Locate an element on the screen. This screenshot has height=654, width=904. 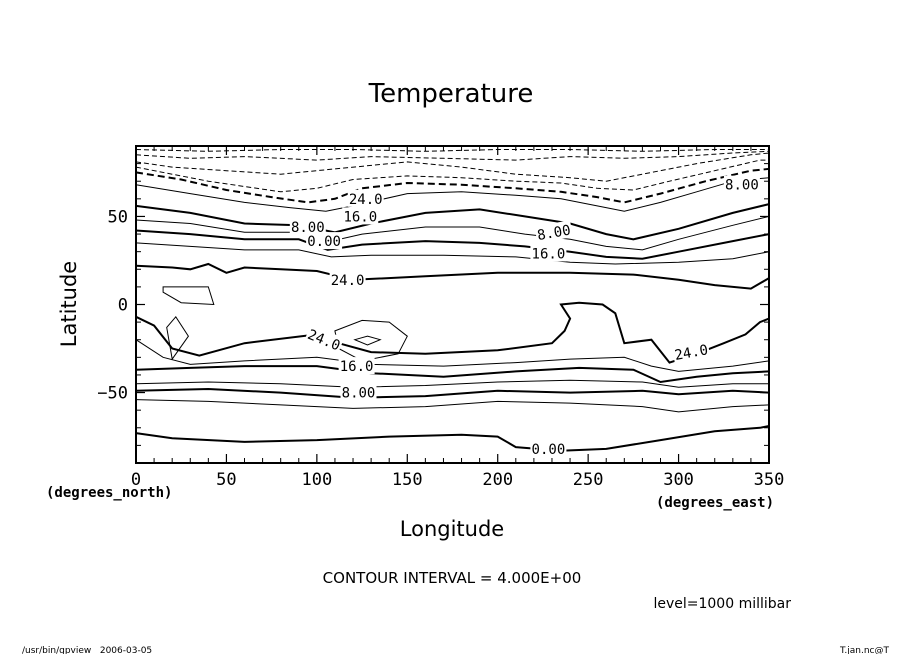
contour-label-3: 0.00 is located at coordinates (324, 241).